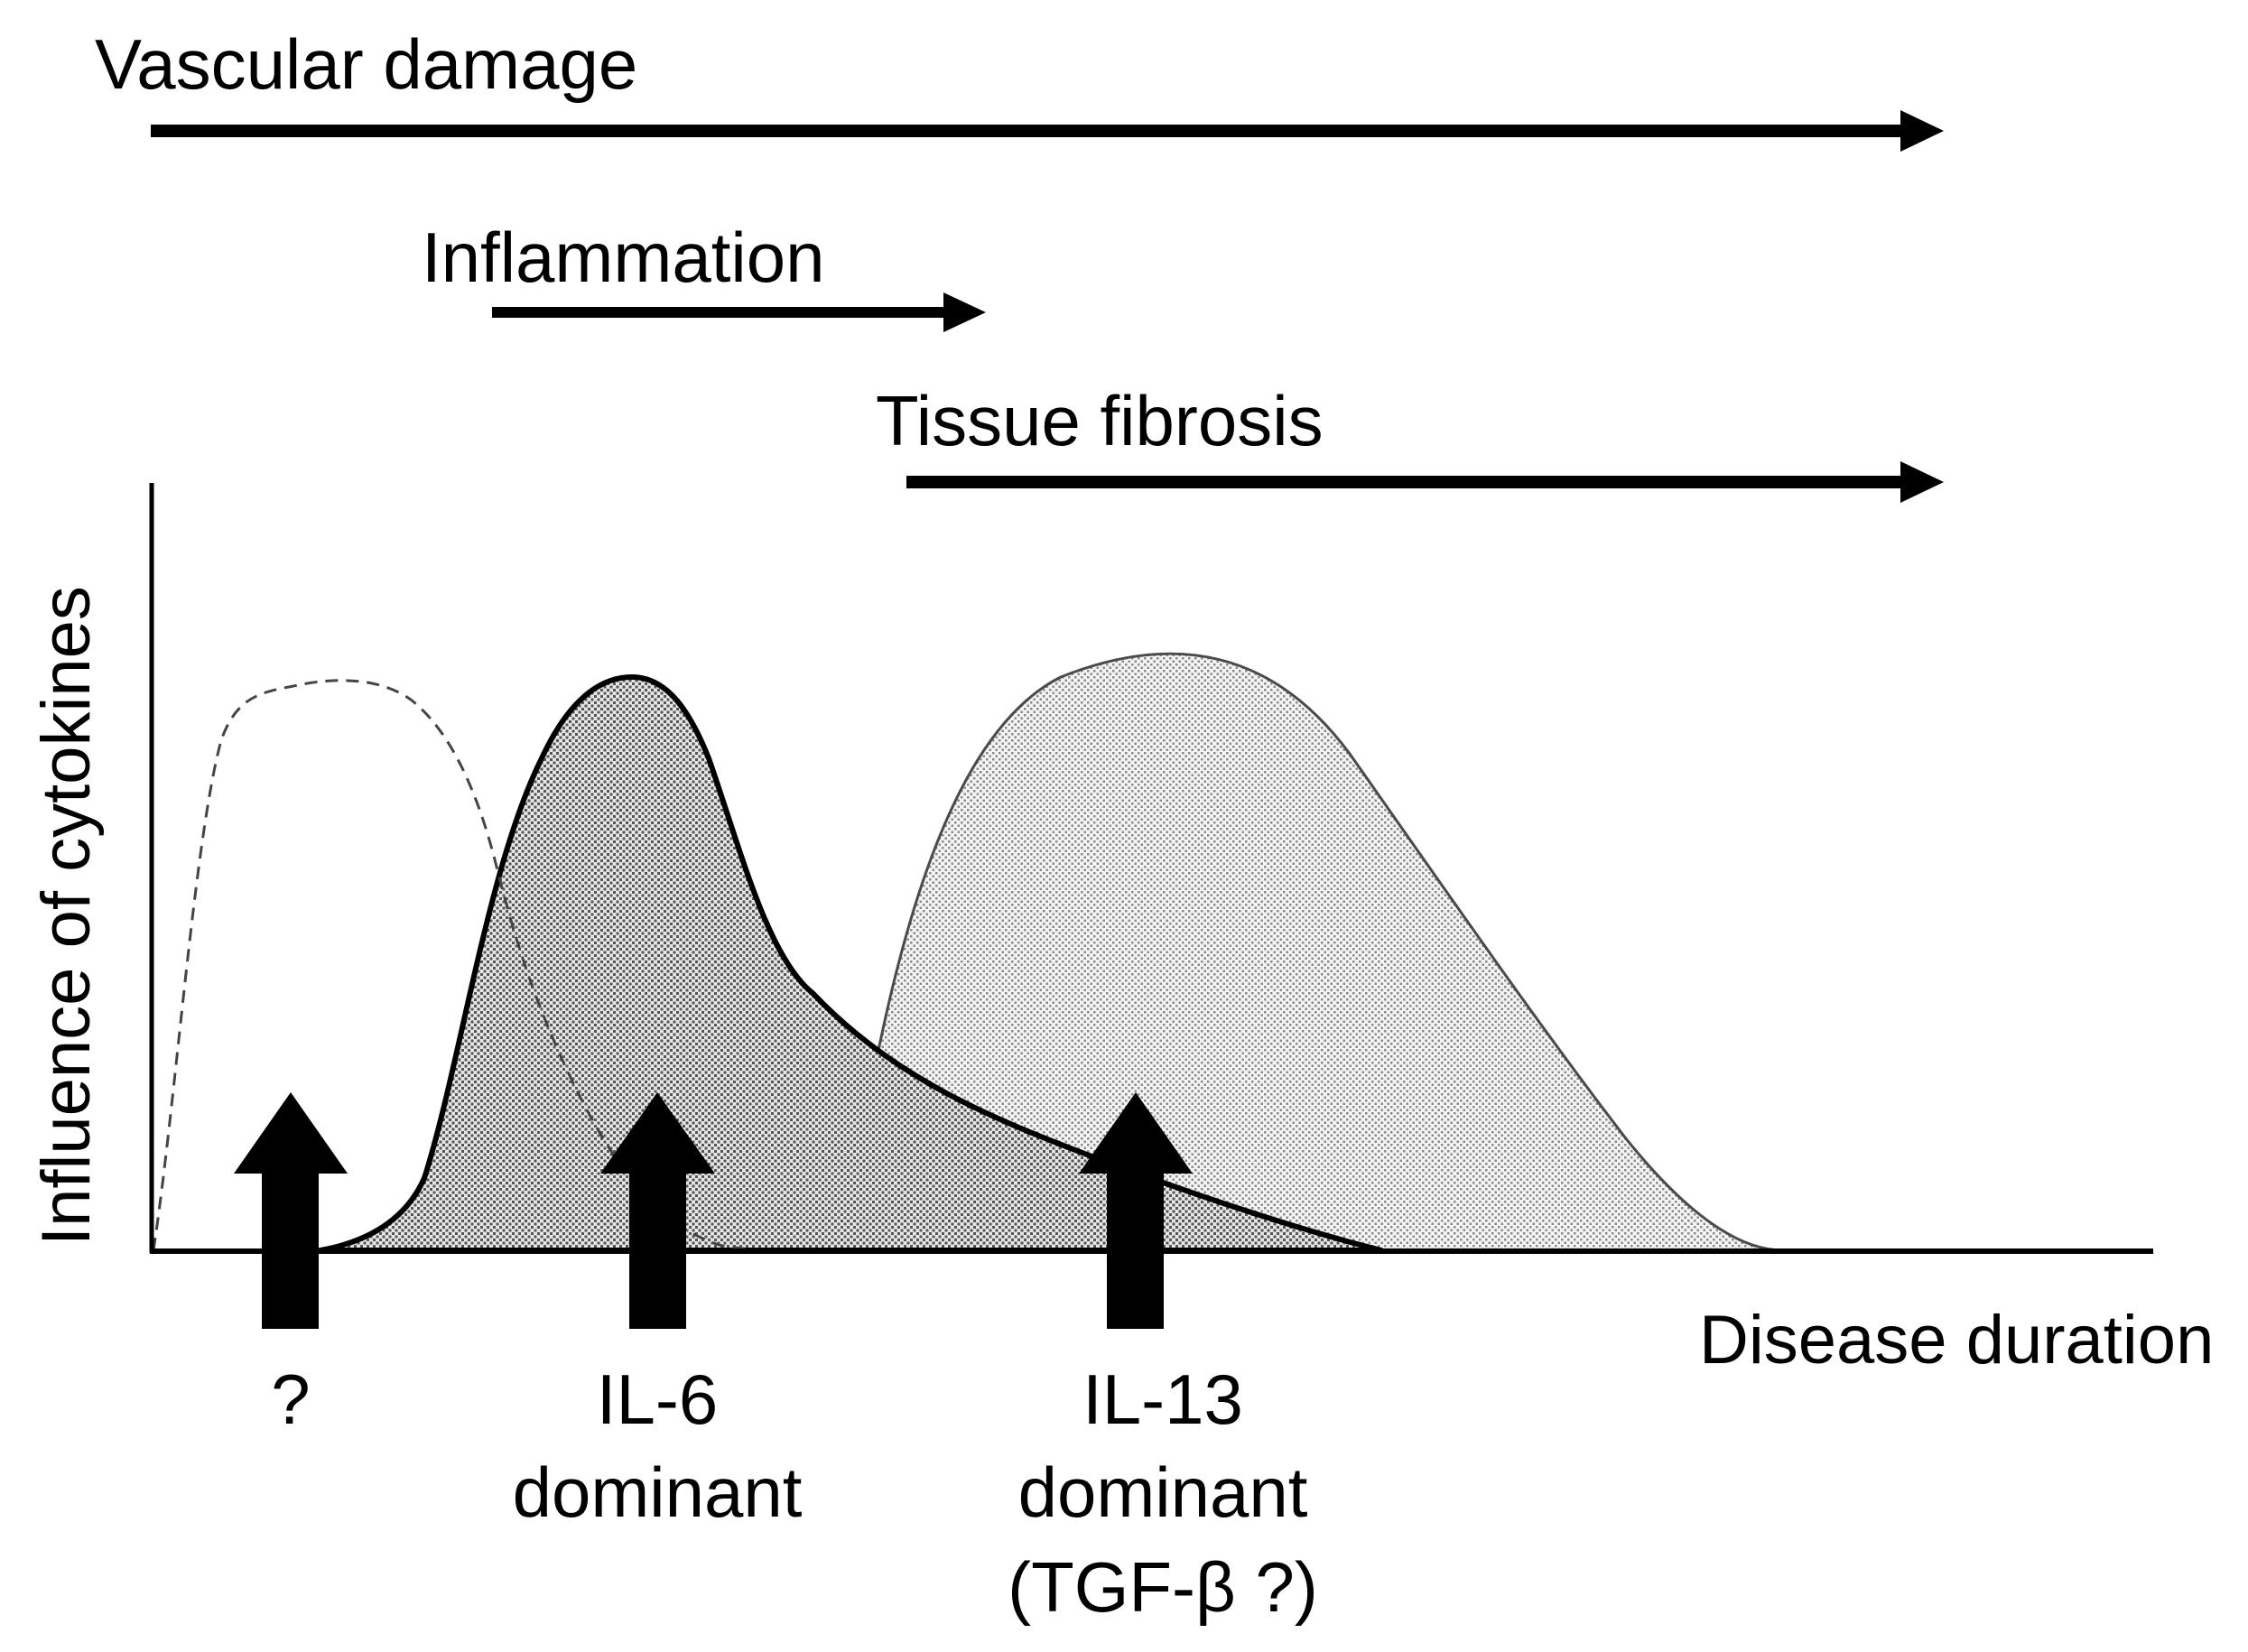  I want to click on y-axis-label: Influence of cytokines, so click(66, 916).